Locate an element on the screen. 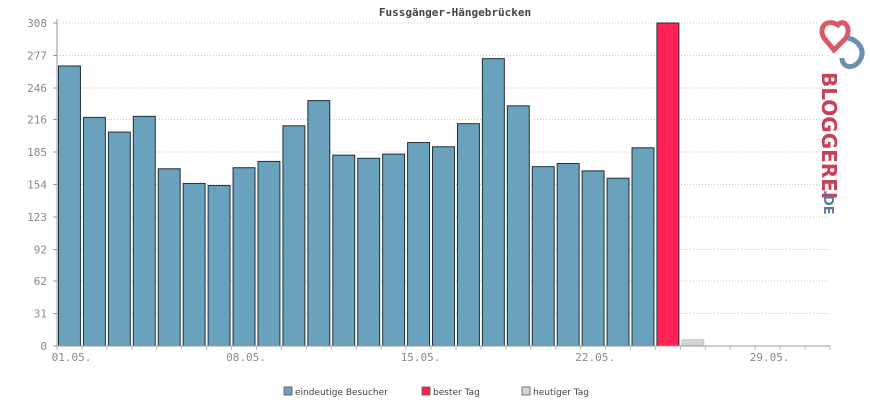 Image resolution: width=870 pixels, height=400 pixels. legend-label: bester Tag is located at coordinates (456, 393).